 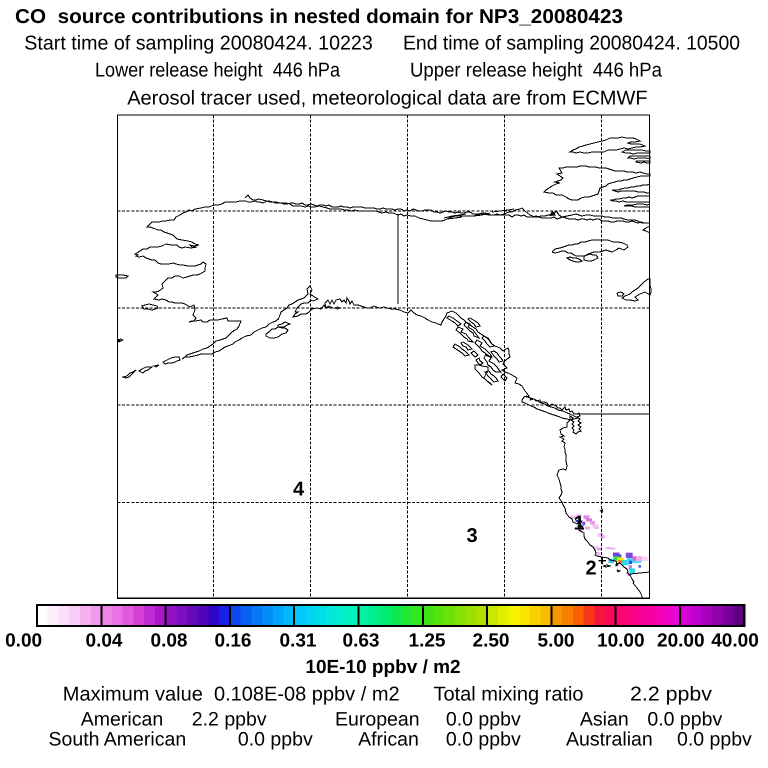 I want to click on svg-text:Maximum value 0.108E-08 ppbv: Maximum value 0.108E-08 ppbv / m2, so click(x=231, y=695).